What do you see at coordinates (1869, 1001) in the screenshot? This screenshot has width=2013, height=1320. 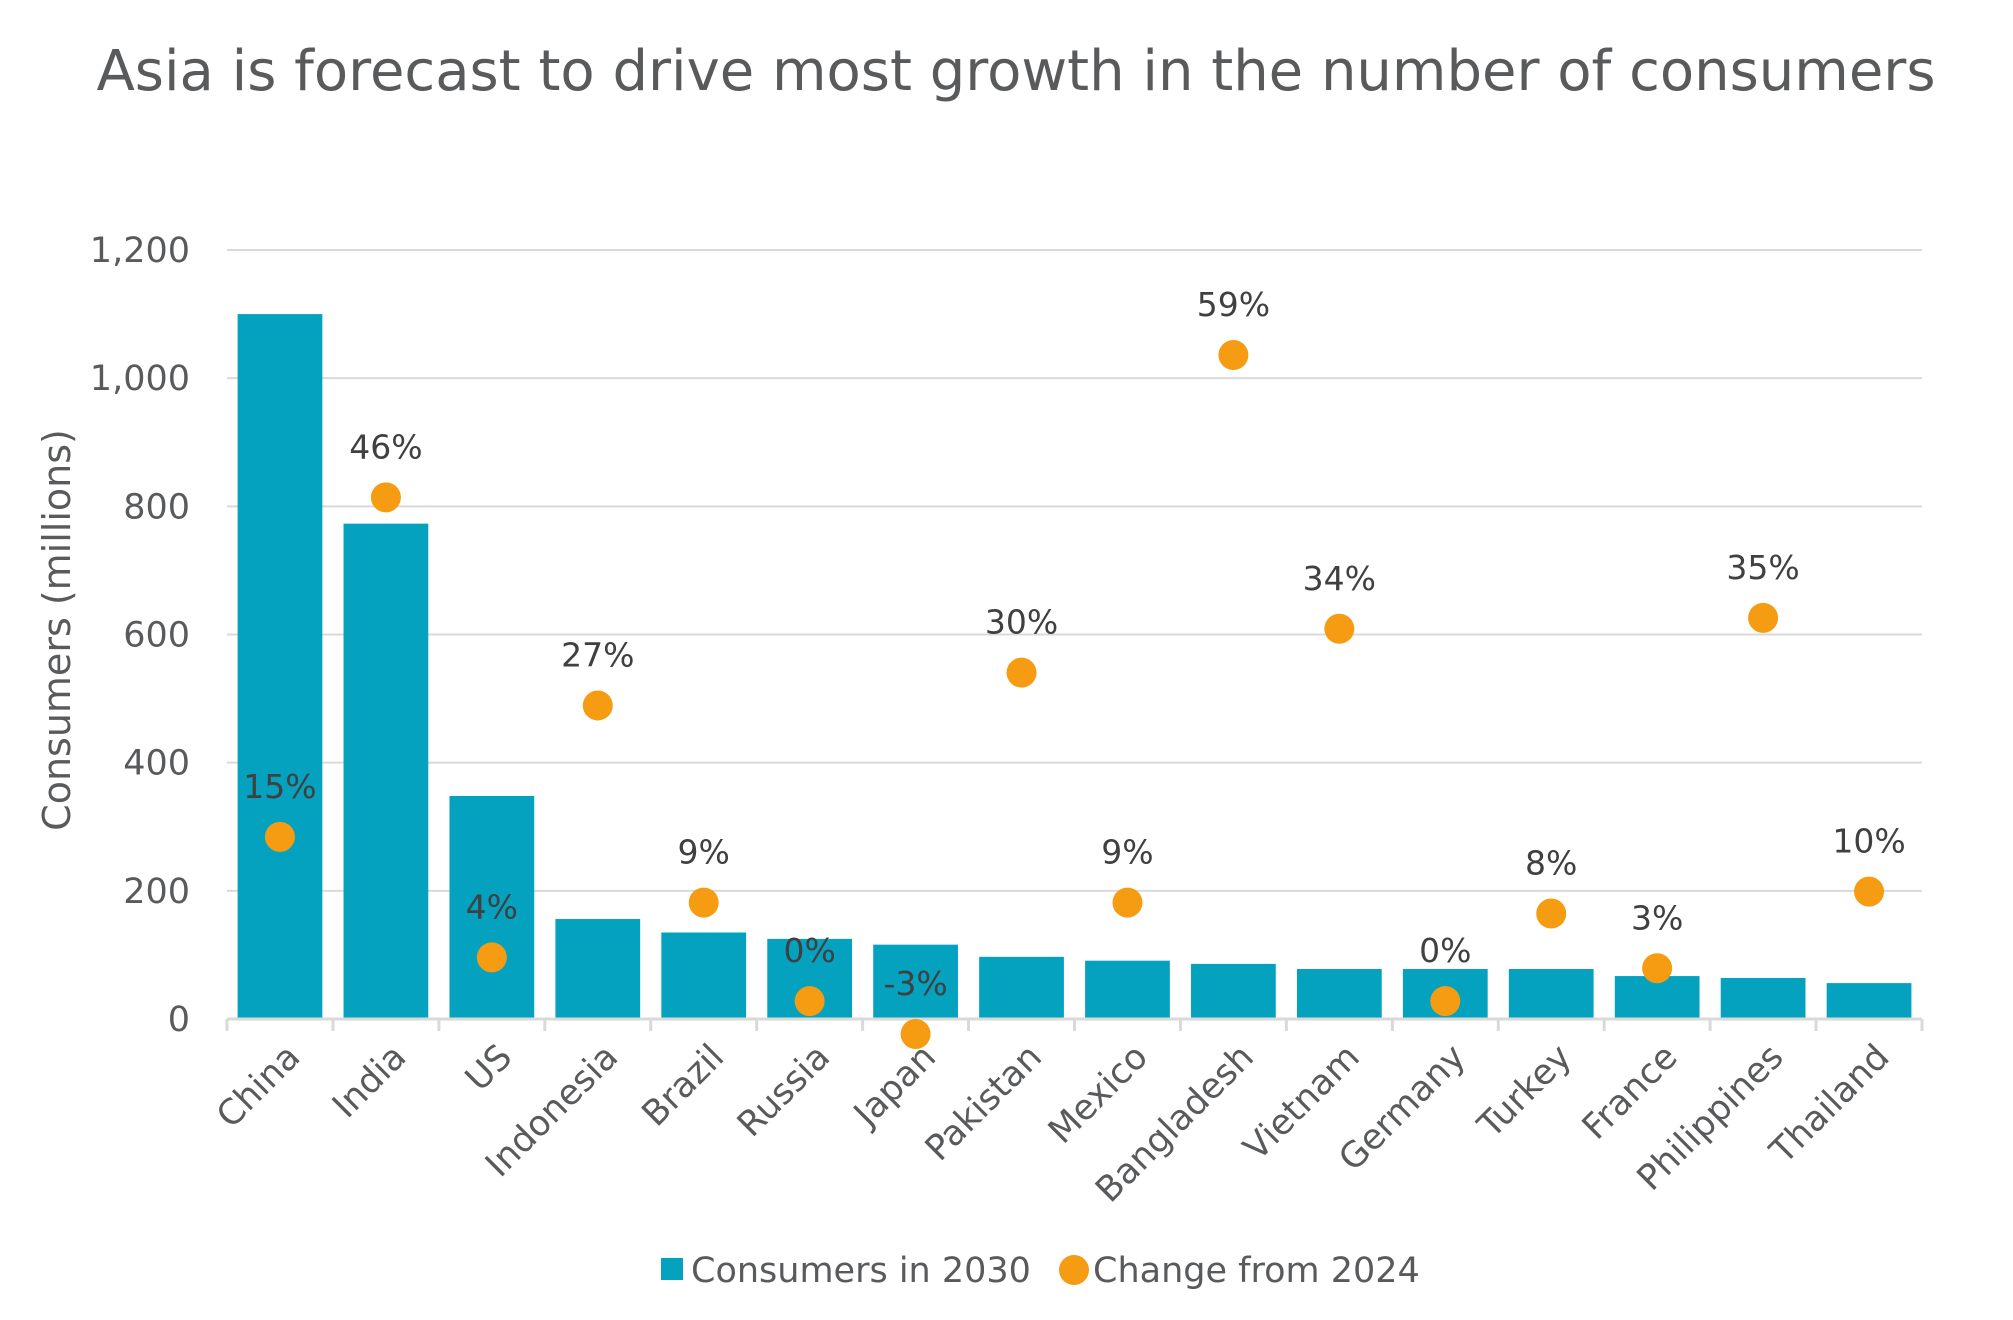 I see `bar-thailand` at bounding box center [1869, 1001].